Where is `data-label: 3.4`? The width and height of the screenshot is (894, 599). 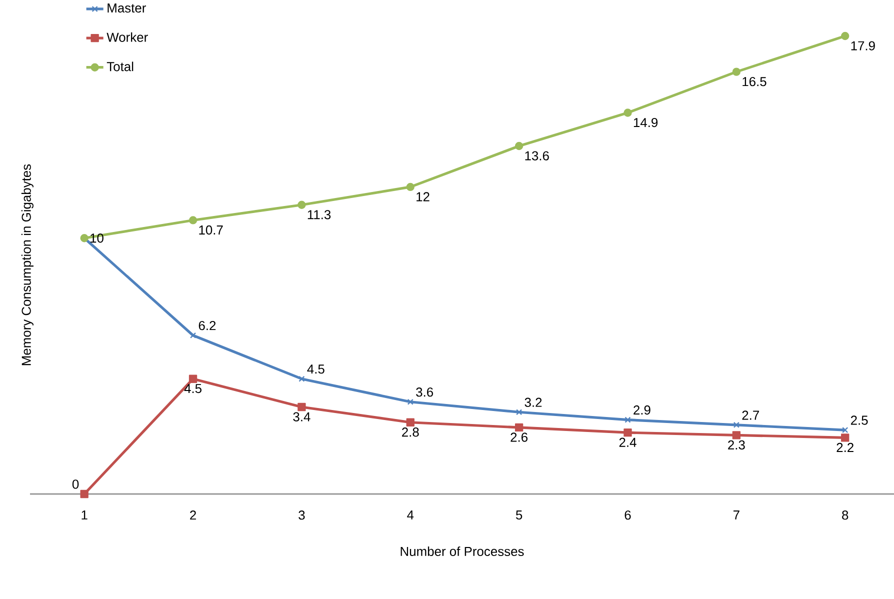
data-label: 3.4 is located at coordinates (301, 417).